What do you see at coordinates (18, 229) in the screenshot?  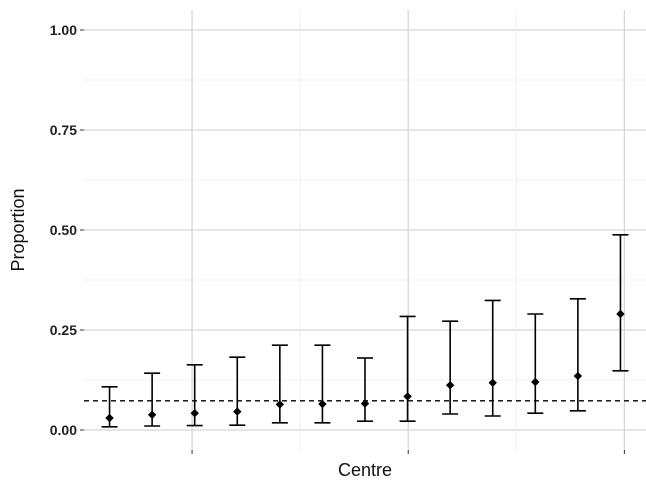 I see `y-axis-title: Proportion` at bounding box center [18, 229].